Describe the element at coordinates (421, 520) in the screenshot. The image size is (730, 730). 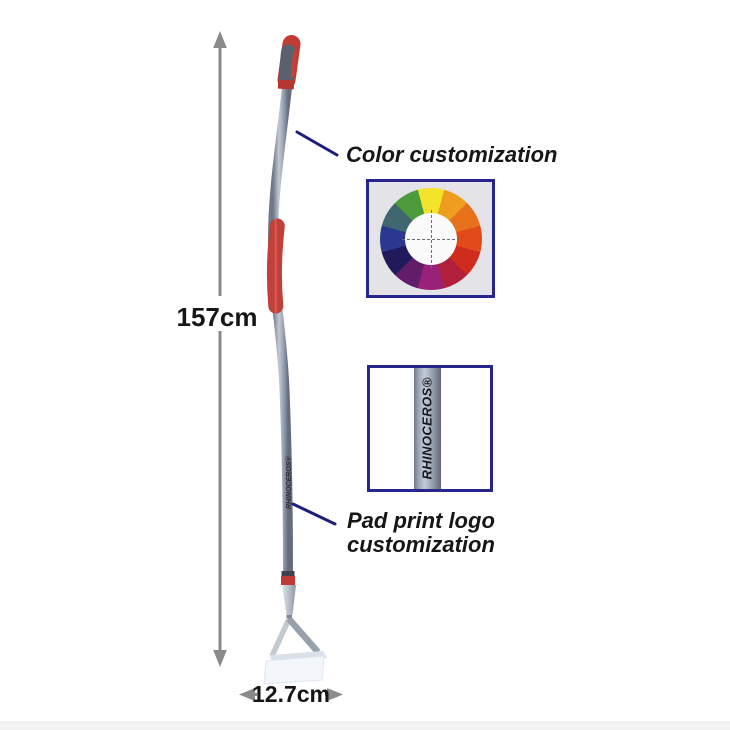
I see `padprint-label-line1: Pad print logo` at that location.